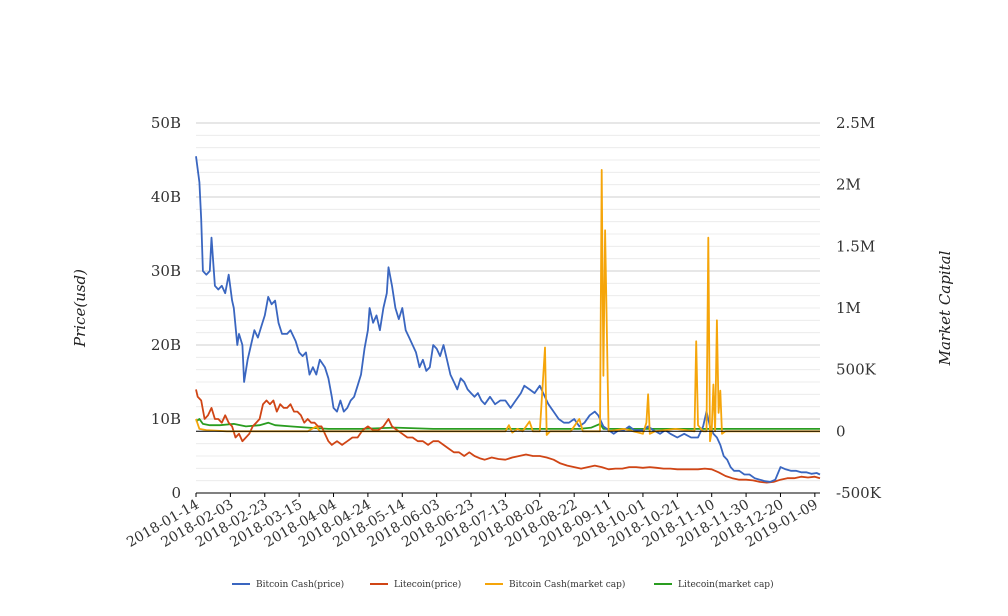 The image size is (1008, 616). What do you see at coordinates (166, 123) in the screenshot?
I see `left-tick-label: 50B` at bounding box center [166, 123].